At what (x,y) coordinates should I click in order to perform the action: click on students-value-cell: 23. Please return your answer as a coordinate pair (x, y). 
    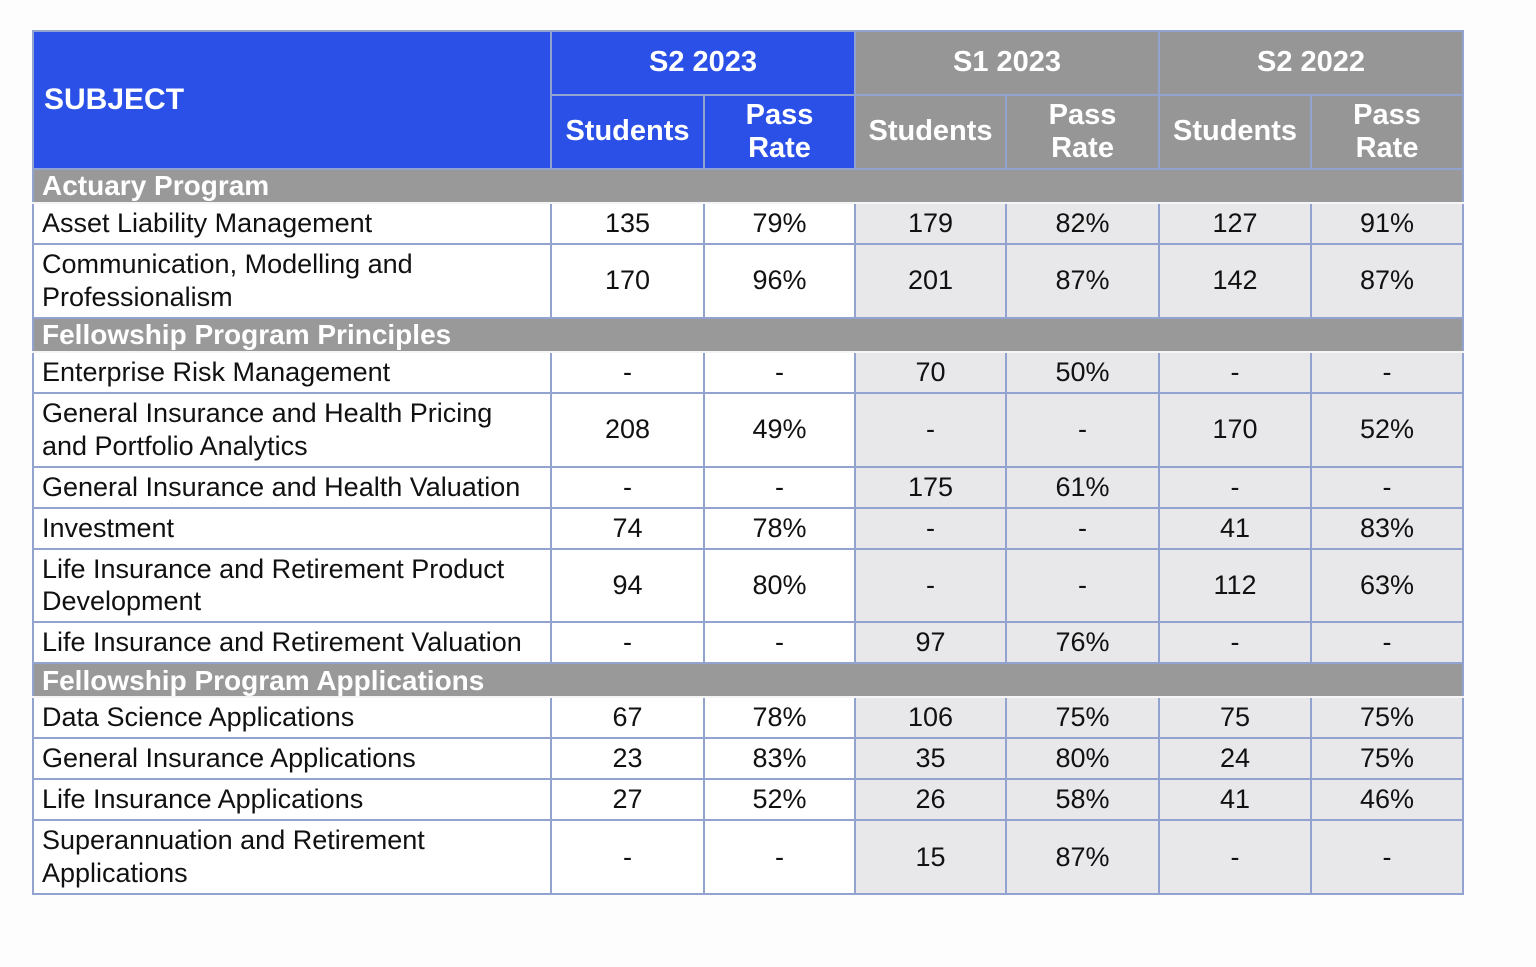
    Looking at the image, I should click on (627, 759).